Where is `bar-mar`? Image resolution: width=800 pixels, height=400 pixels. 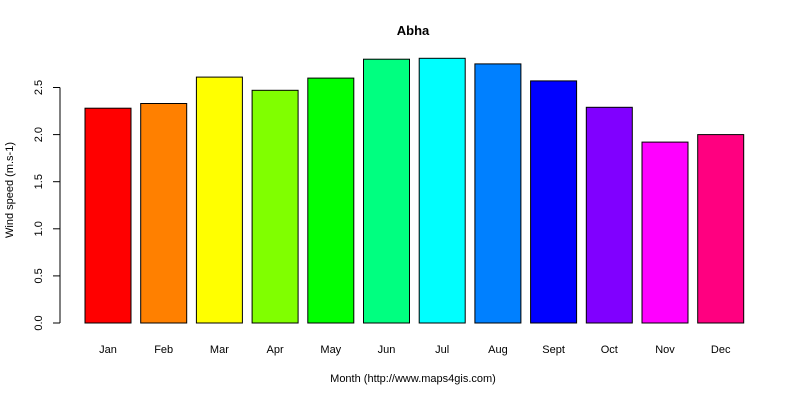 bar-mar is located at coordinates (219, 200).